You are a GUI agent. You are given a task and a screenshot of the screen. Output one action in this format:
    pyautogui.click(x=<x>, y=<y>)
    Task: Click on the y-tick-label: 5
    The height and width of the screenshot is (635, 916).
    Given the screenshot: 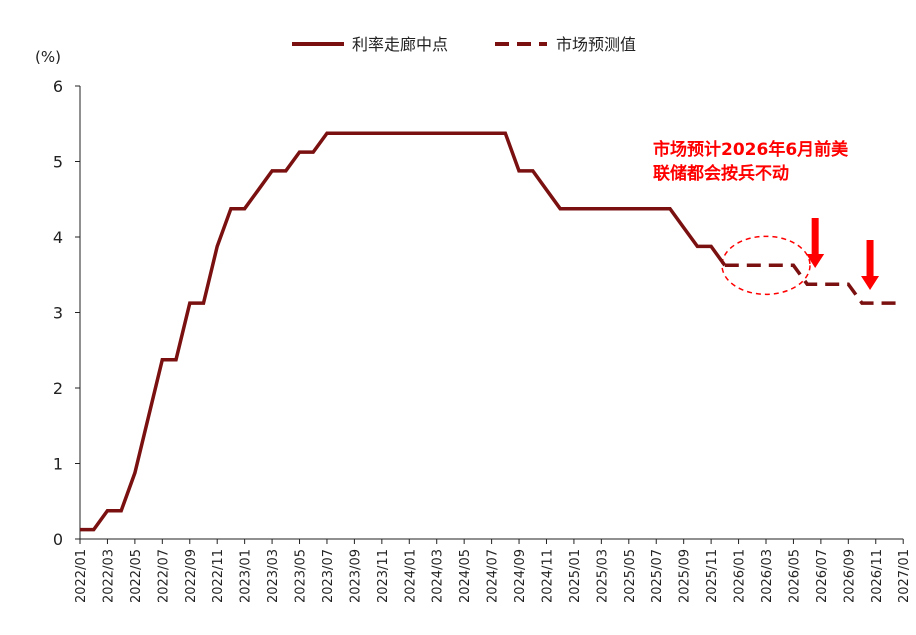 What is the action you would take?
    pyautogui.click(x=58, y=162)
    